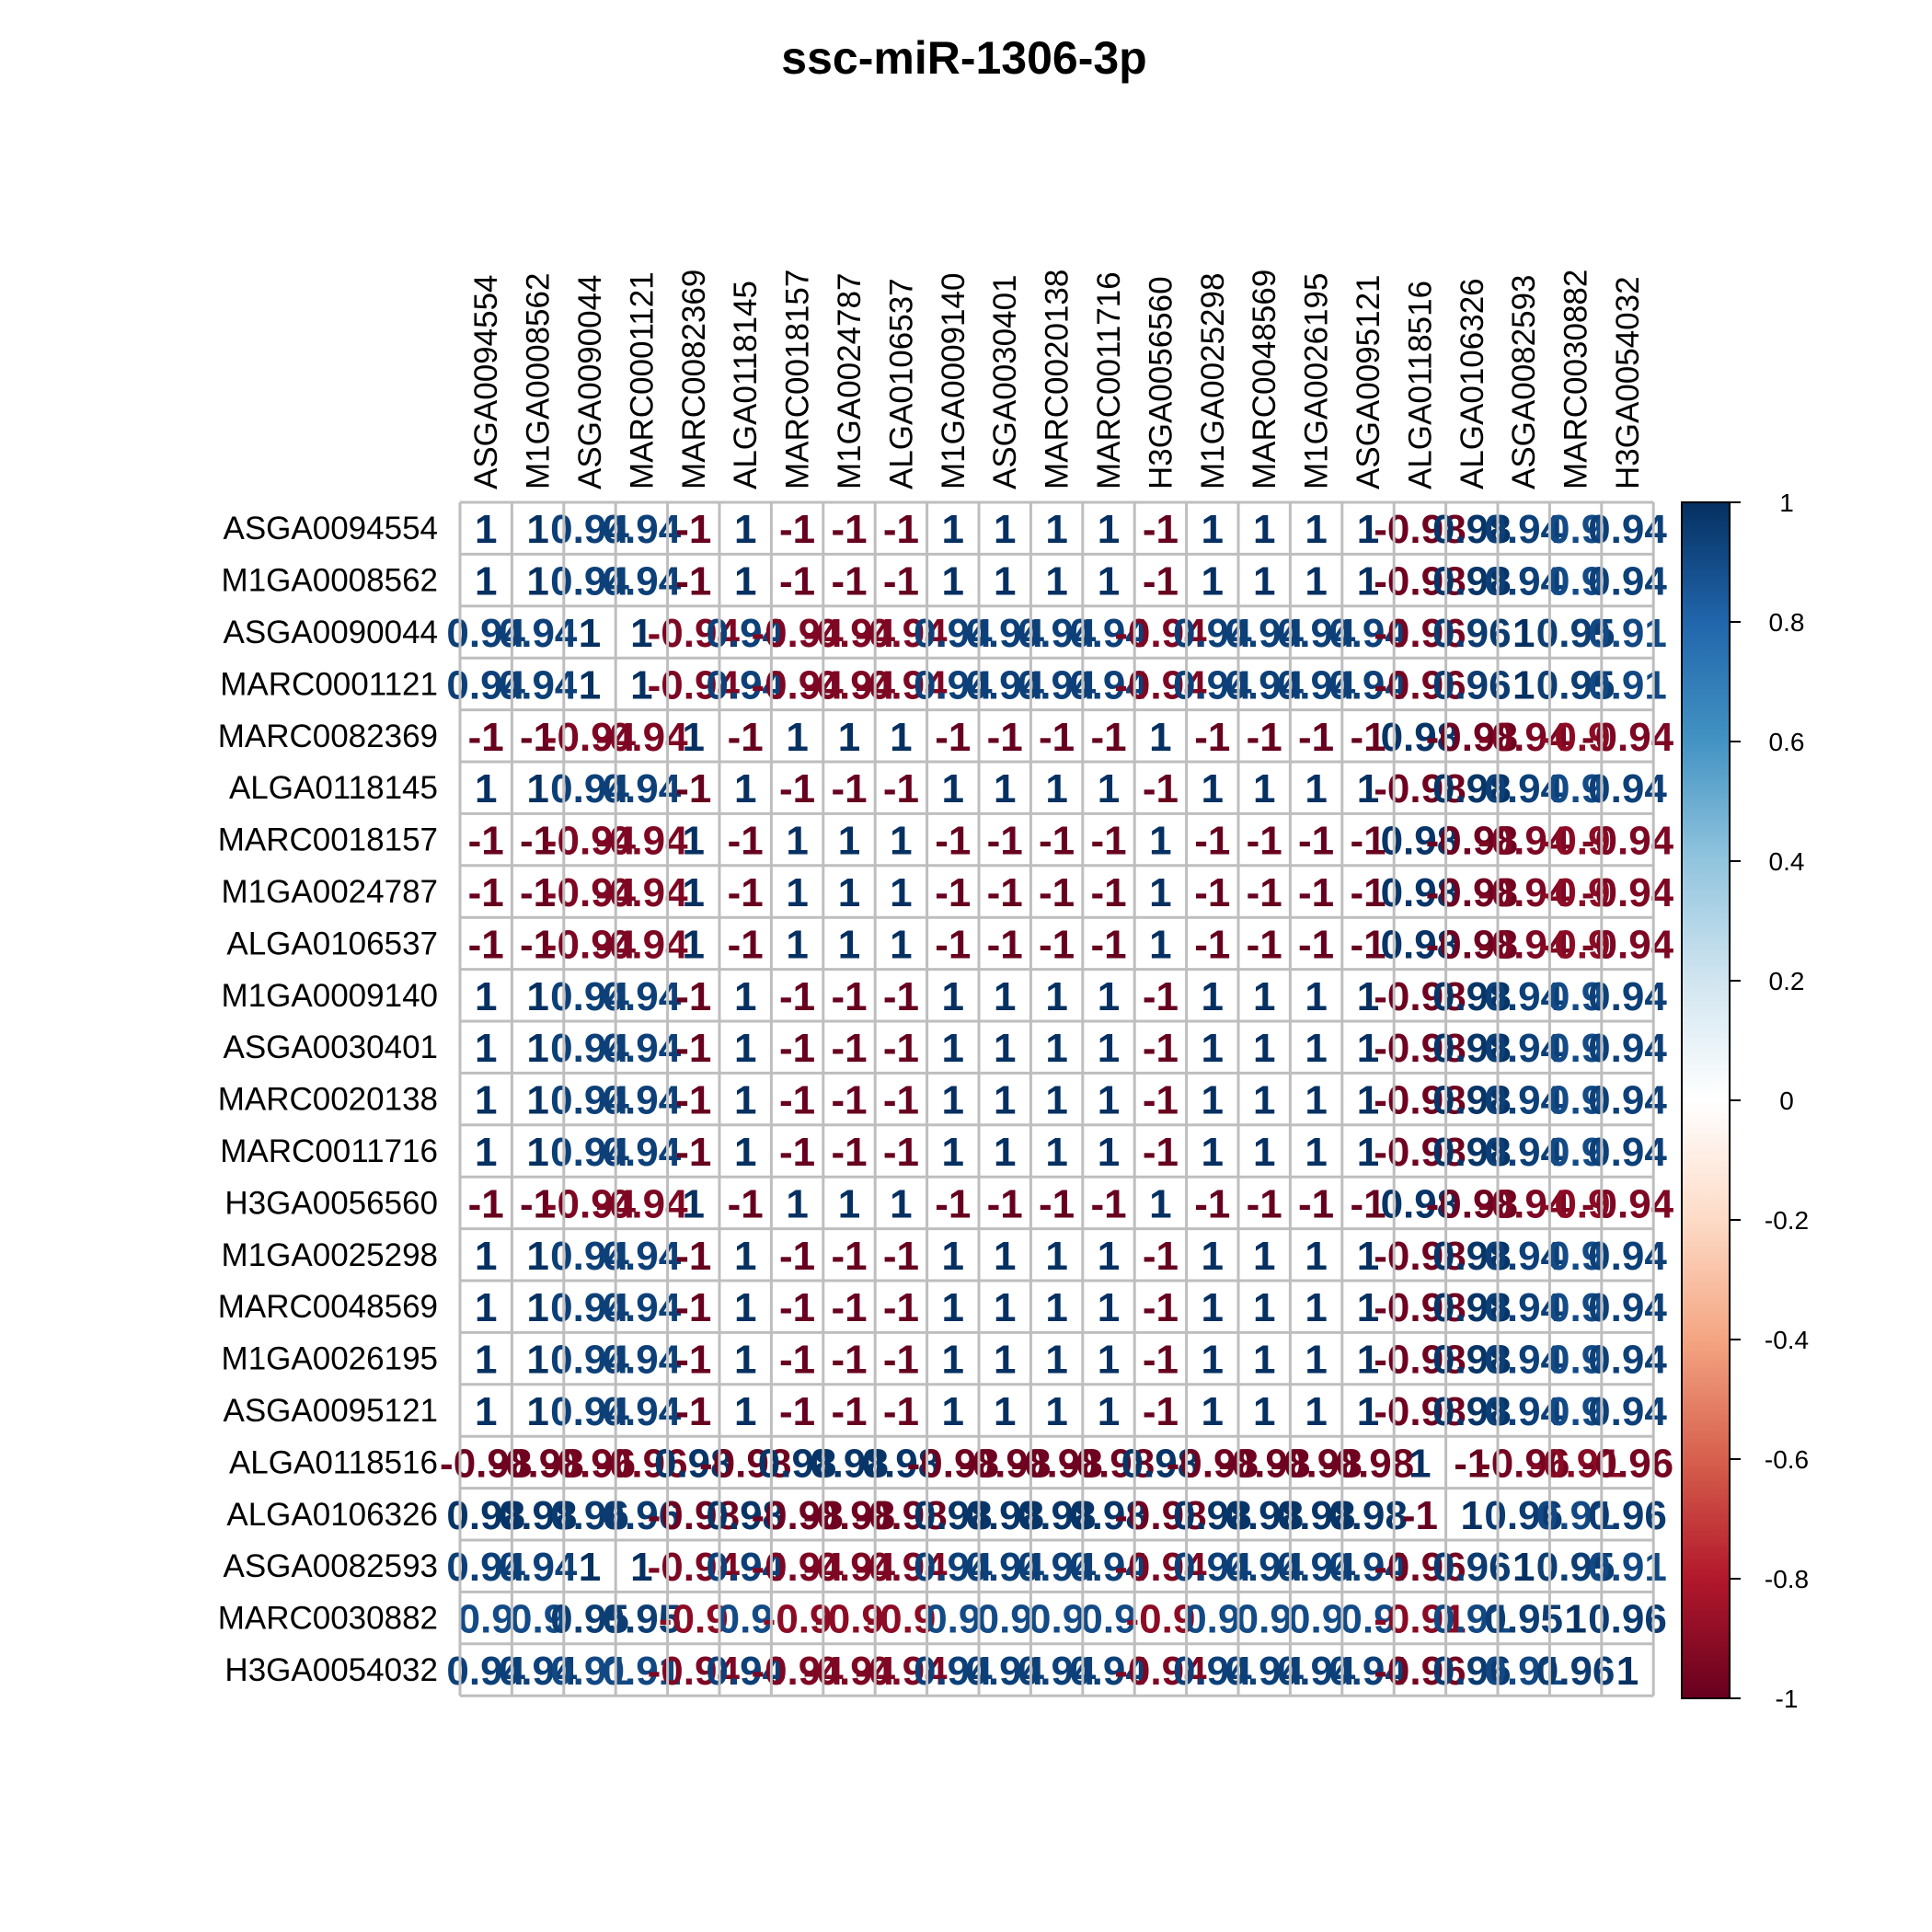  I want to click on column-label: ASGA0082593, so click(1524, 381).